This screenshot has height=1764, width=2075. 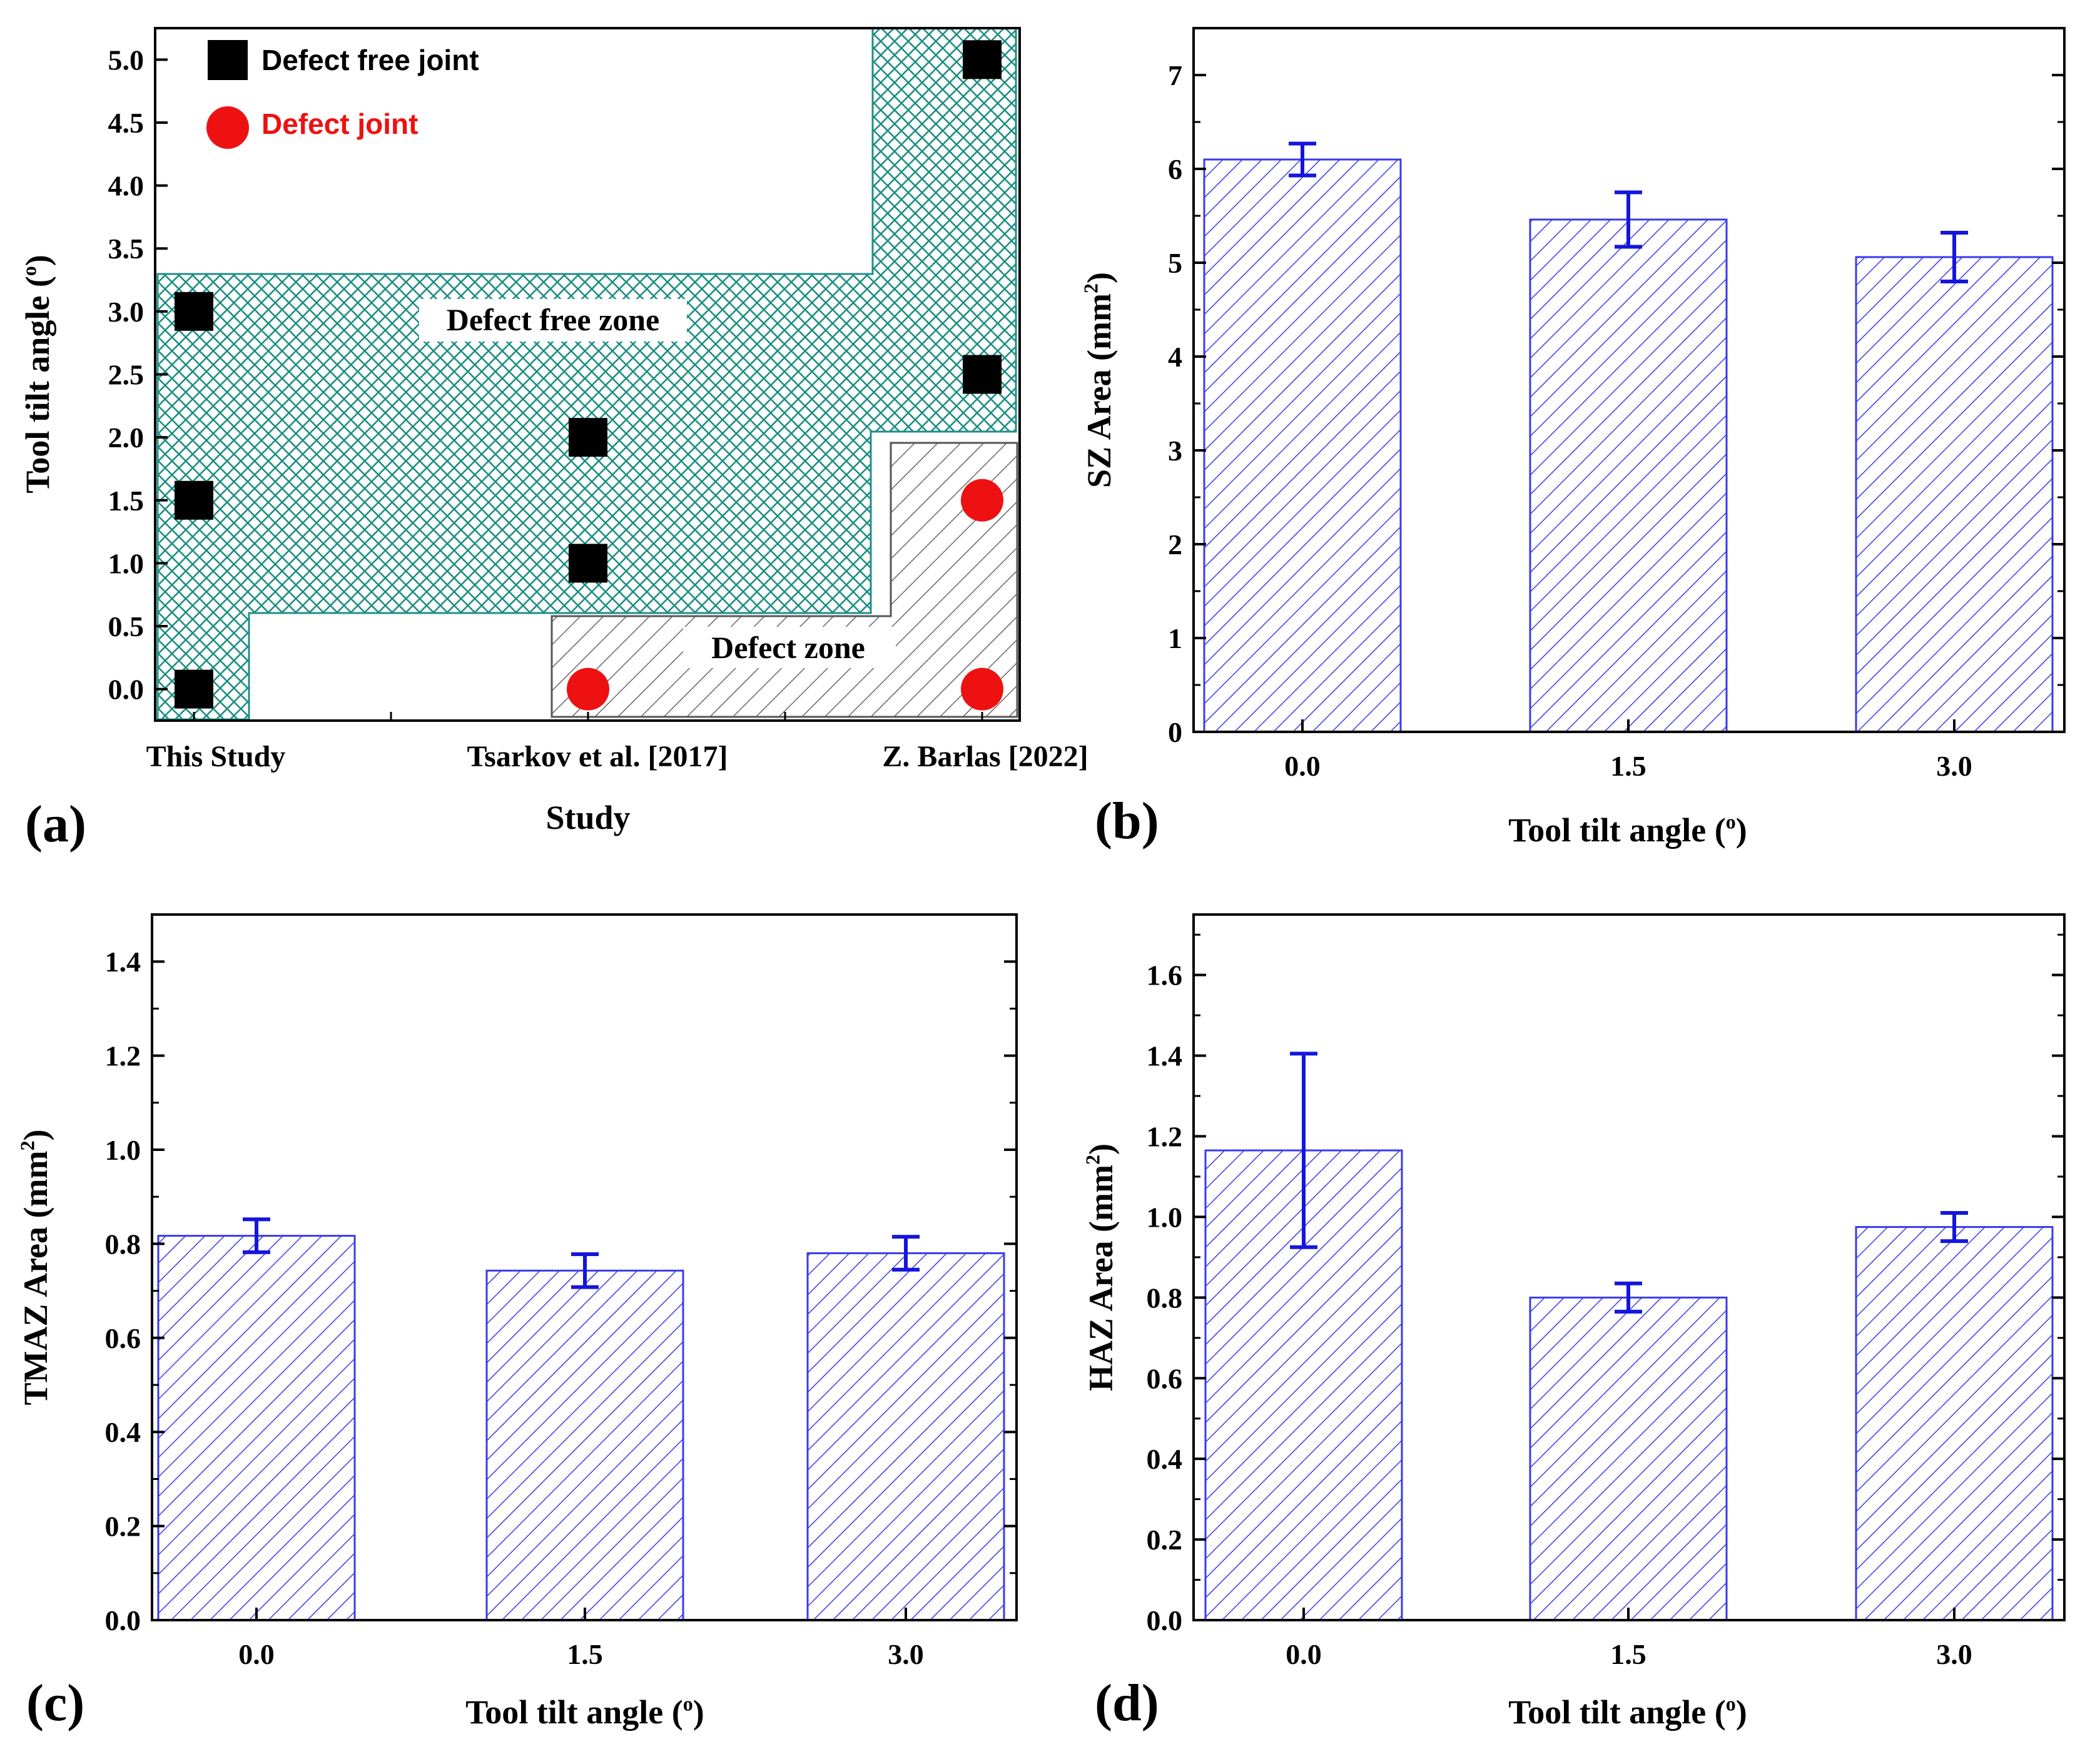 I want to click on y-tick-label: 0, so click(x=1175, y=732).